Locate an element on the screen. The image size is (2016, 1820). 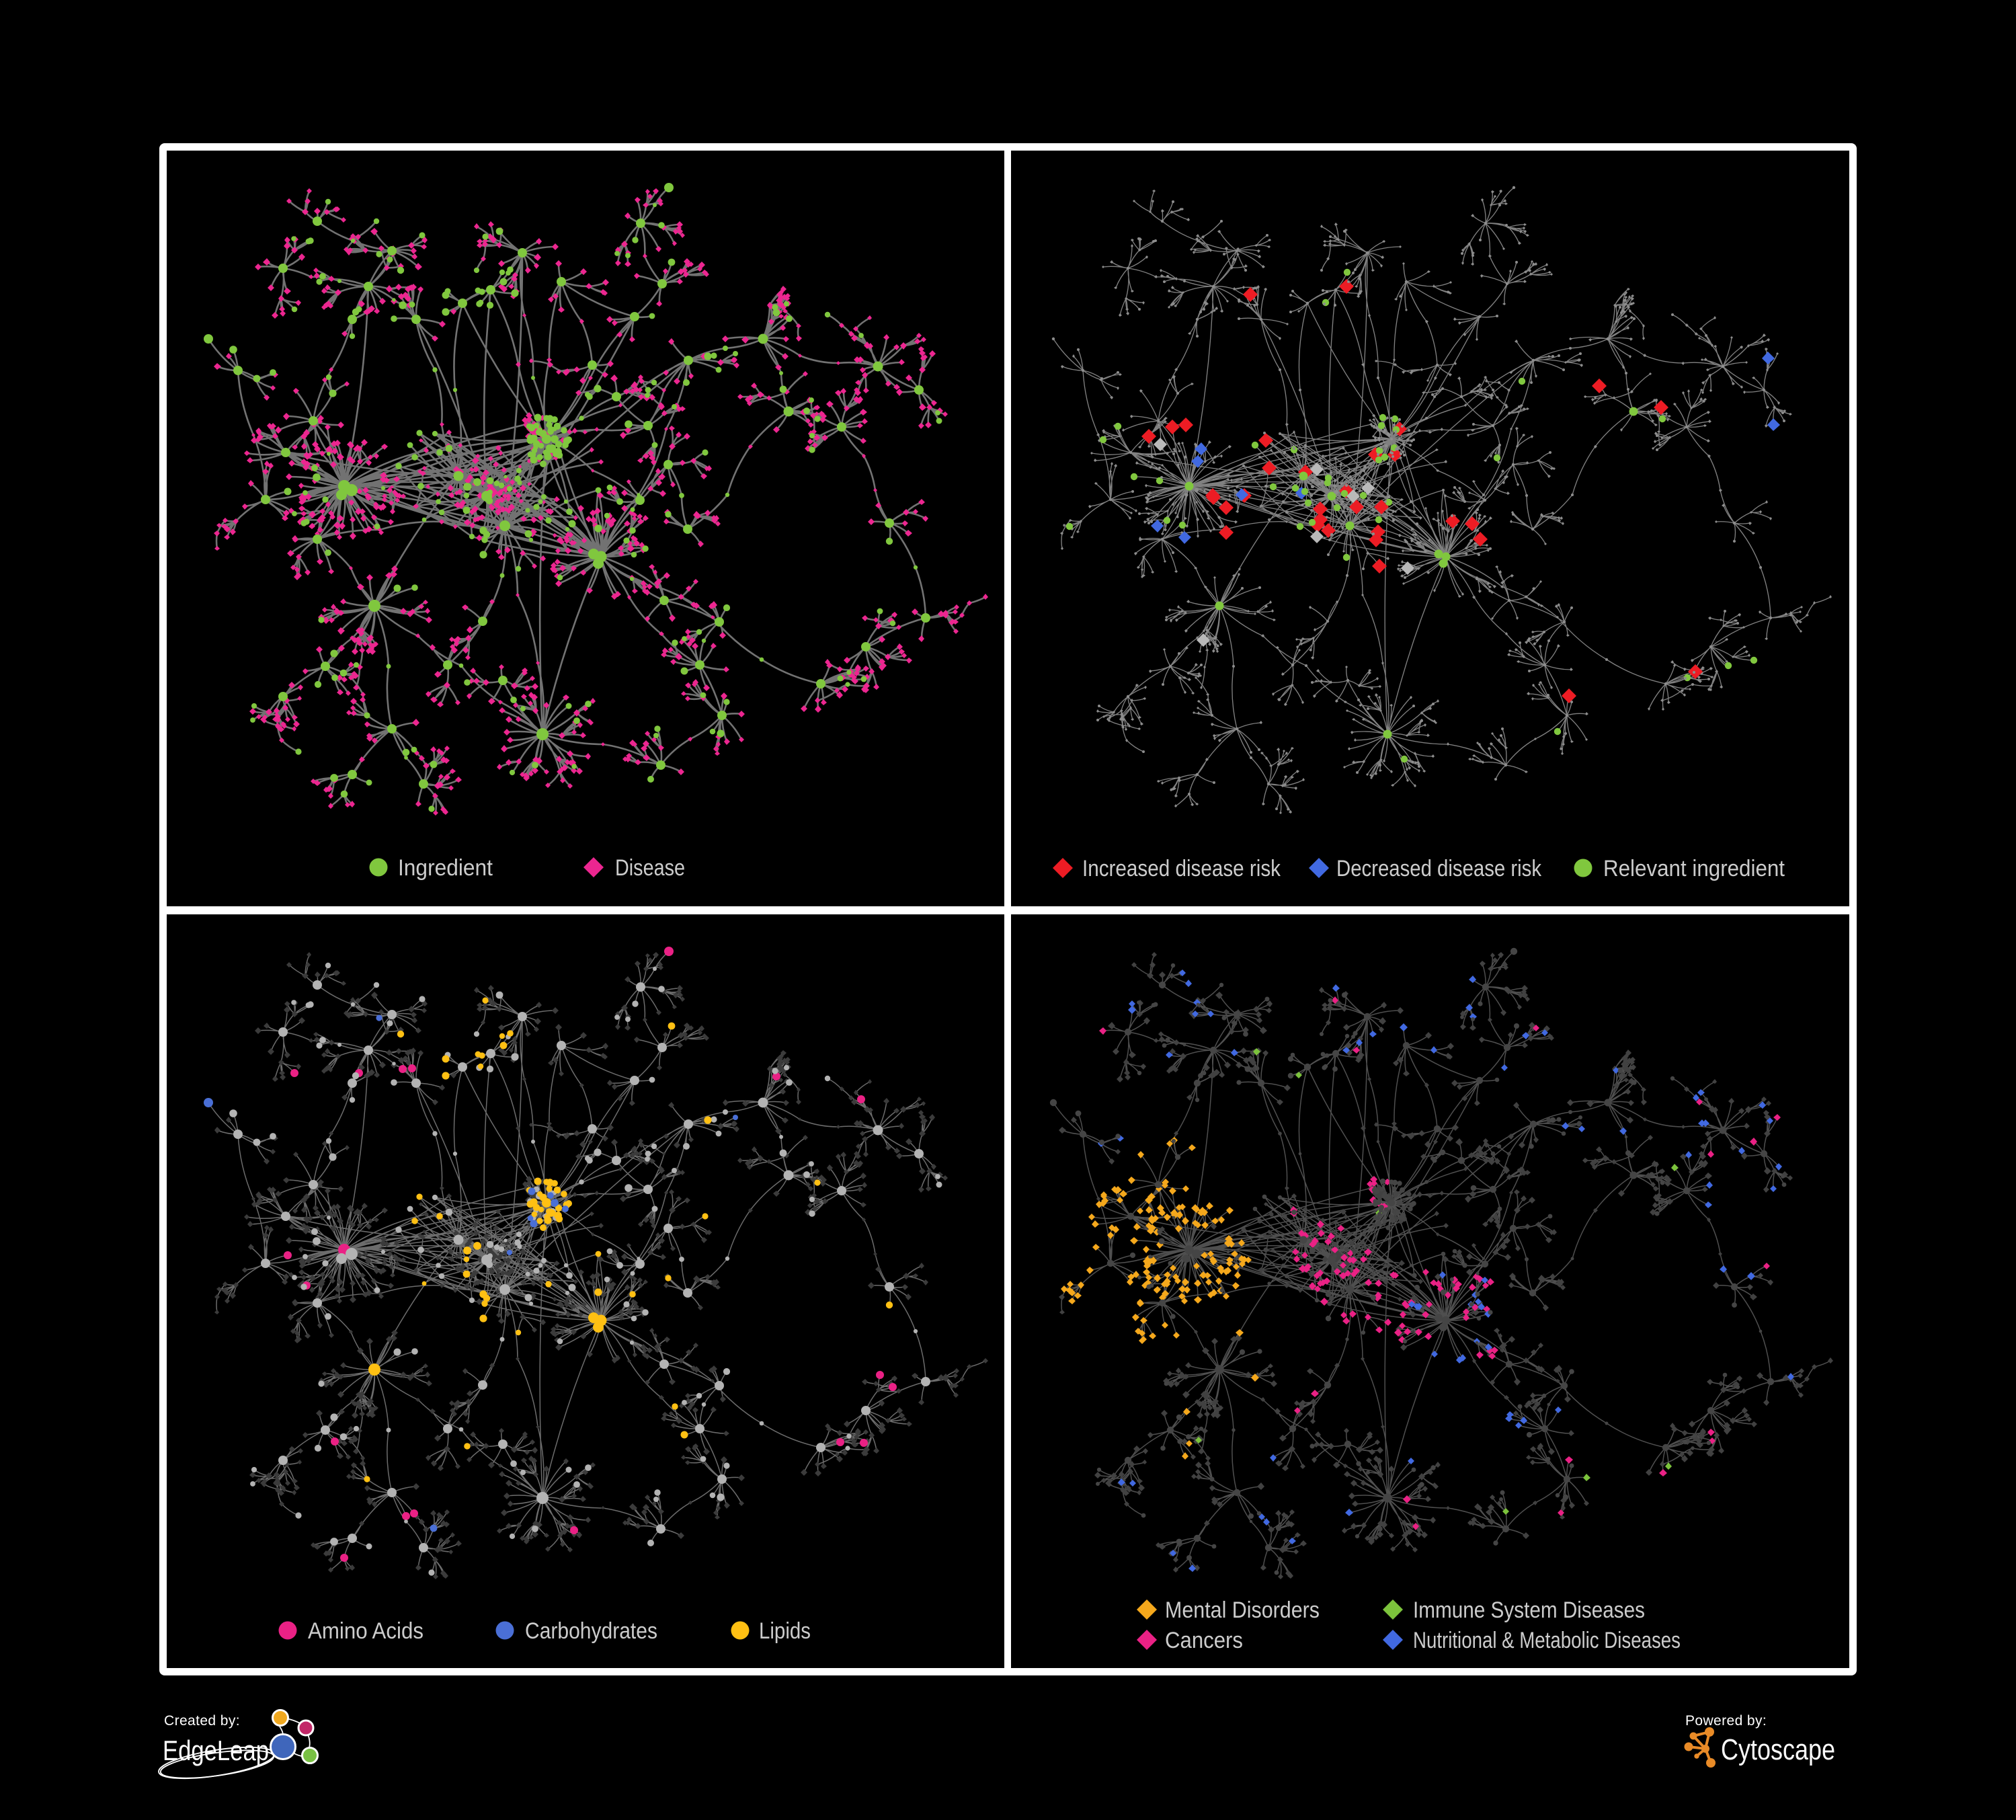
svg-text: Cytoscape is located at coordinates (1778, 1749).